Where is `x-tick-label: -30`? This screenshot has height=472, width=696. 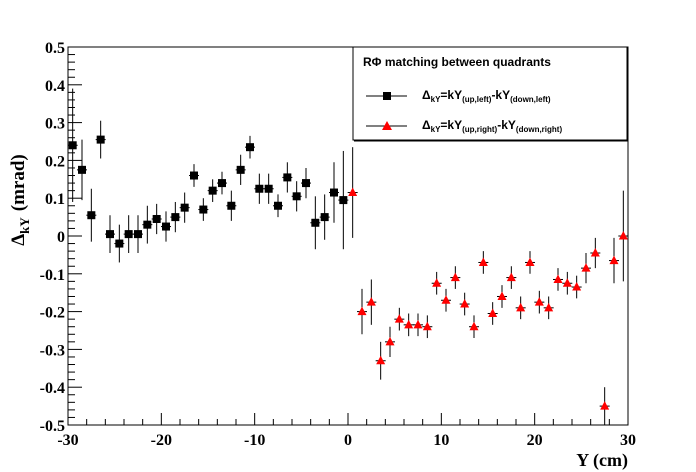
x-tick-label: -30 is located at coordinates (67, 440).